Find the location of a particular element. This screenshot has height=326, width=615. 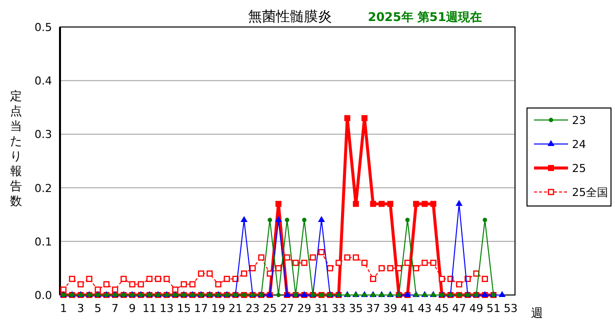

legend-label: 25 is located at coordinates (579, 168).